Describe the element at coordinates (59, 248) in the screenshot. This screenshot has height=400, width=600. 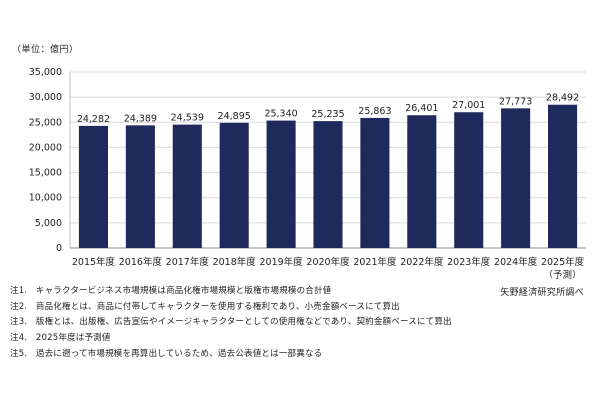
I see `y-tick-label: 0` at that location.